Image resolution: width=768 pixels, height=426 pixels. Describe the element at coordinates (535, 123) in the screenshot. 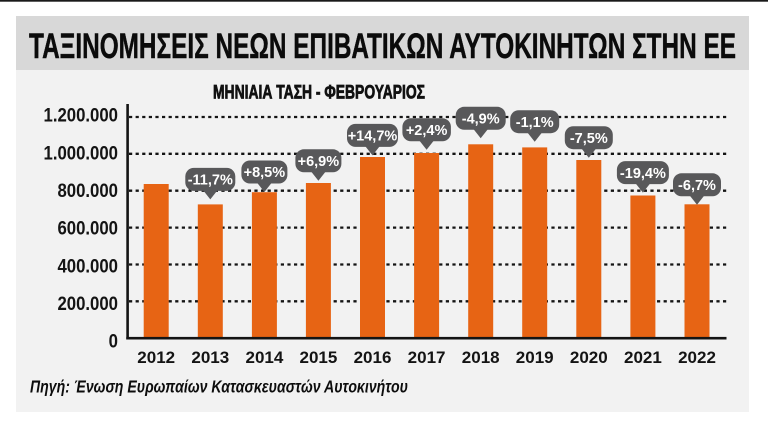

I see `svg-text: -1,1%` at that location.